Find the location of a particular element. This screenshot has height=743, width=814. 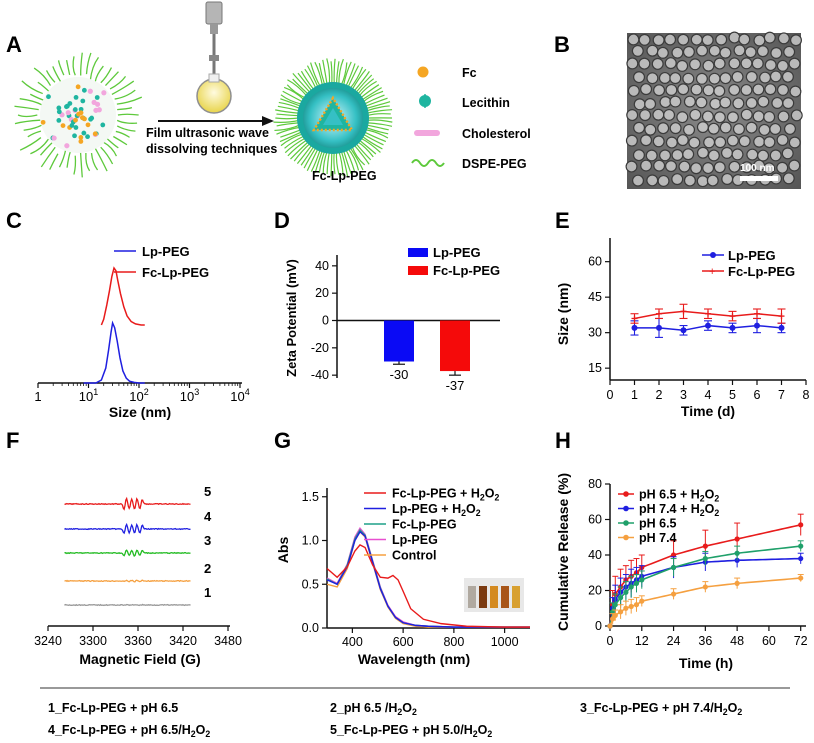

g-x-tick-label: 600 is located at coordinates (403, 642).